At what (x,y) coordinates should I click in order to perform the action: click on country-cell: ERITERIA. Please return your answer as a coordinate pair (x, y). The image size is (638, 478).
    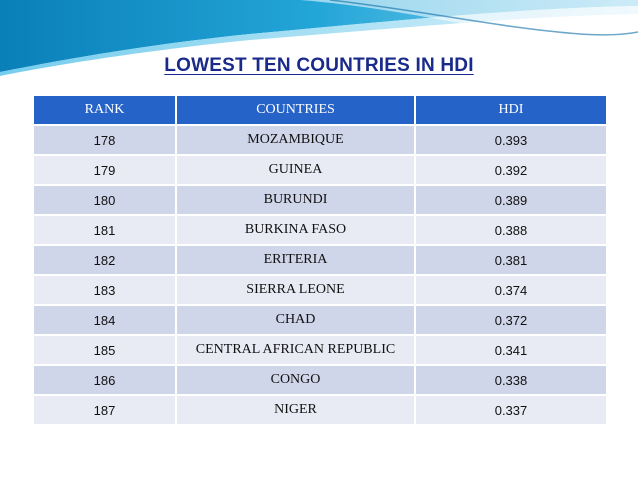
    Looking at the image, I should click on (295, 260).